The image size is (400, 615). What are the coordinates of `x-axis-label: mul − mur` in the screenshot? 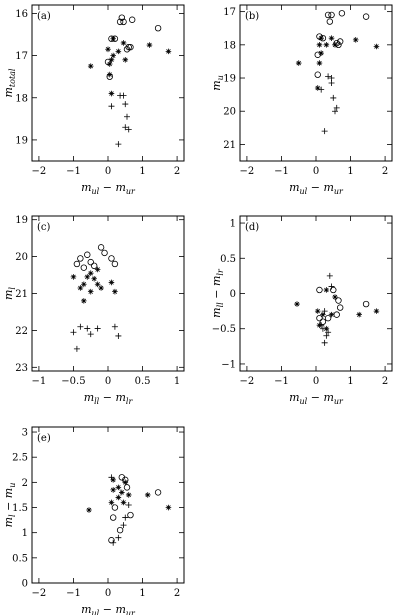 It's located at (108, 188).